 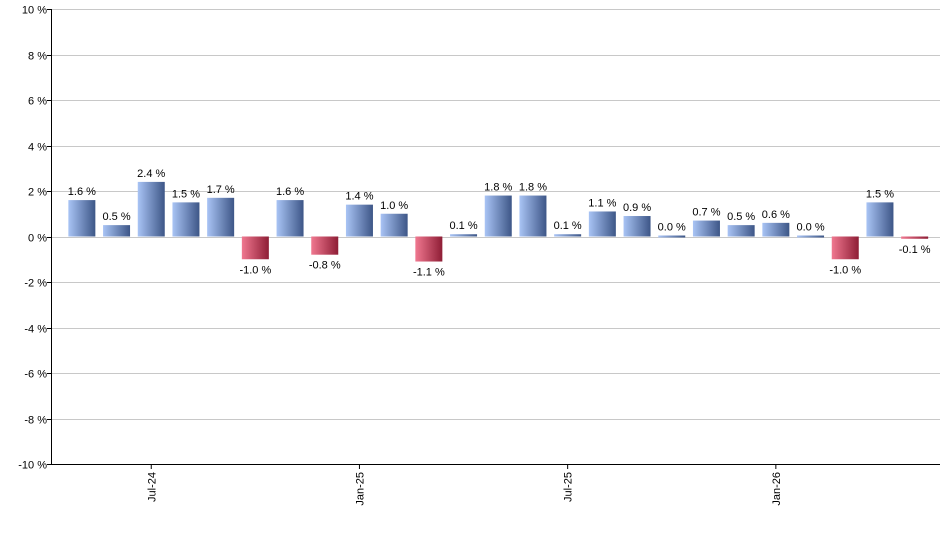 What do you see at coordinates (429, 273) in the screenshot?
I see `data-label: -1.1 %` at bounding box center [429, 273].